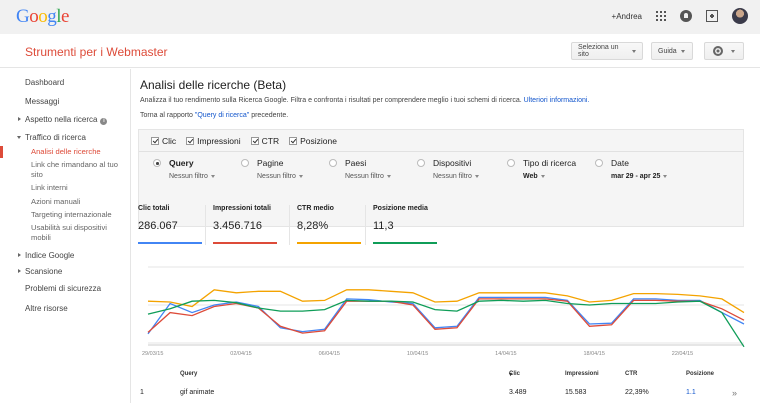 The image size is (760, 403). Describe the element at coordinates (724, 51) in the screenshot. I see `settings-button` at that location.